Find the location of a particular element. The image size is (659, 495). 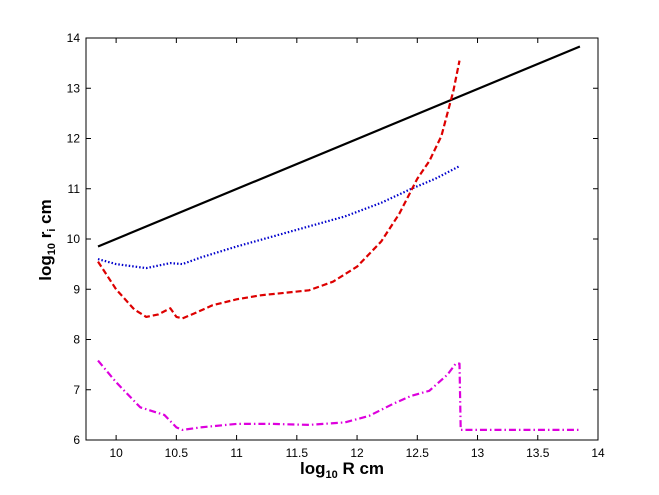

x-tick-label: 14 is located at coordinates (598, 453).